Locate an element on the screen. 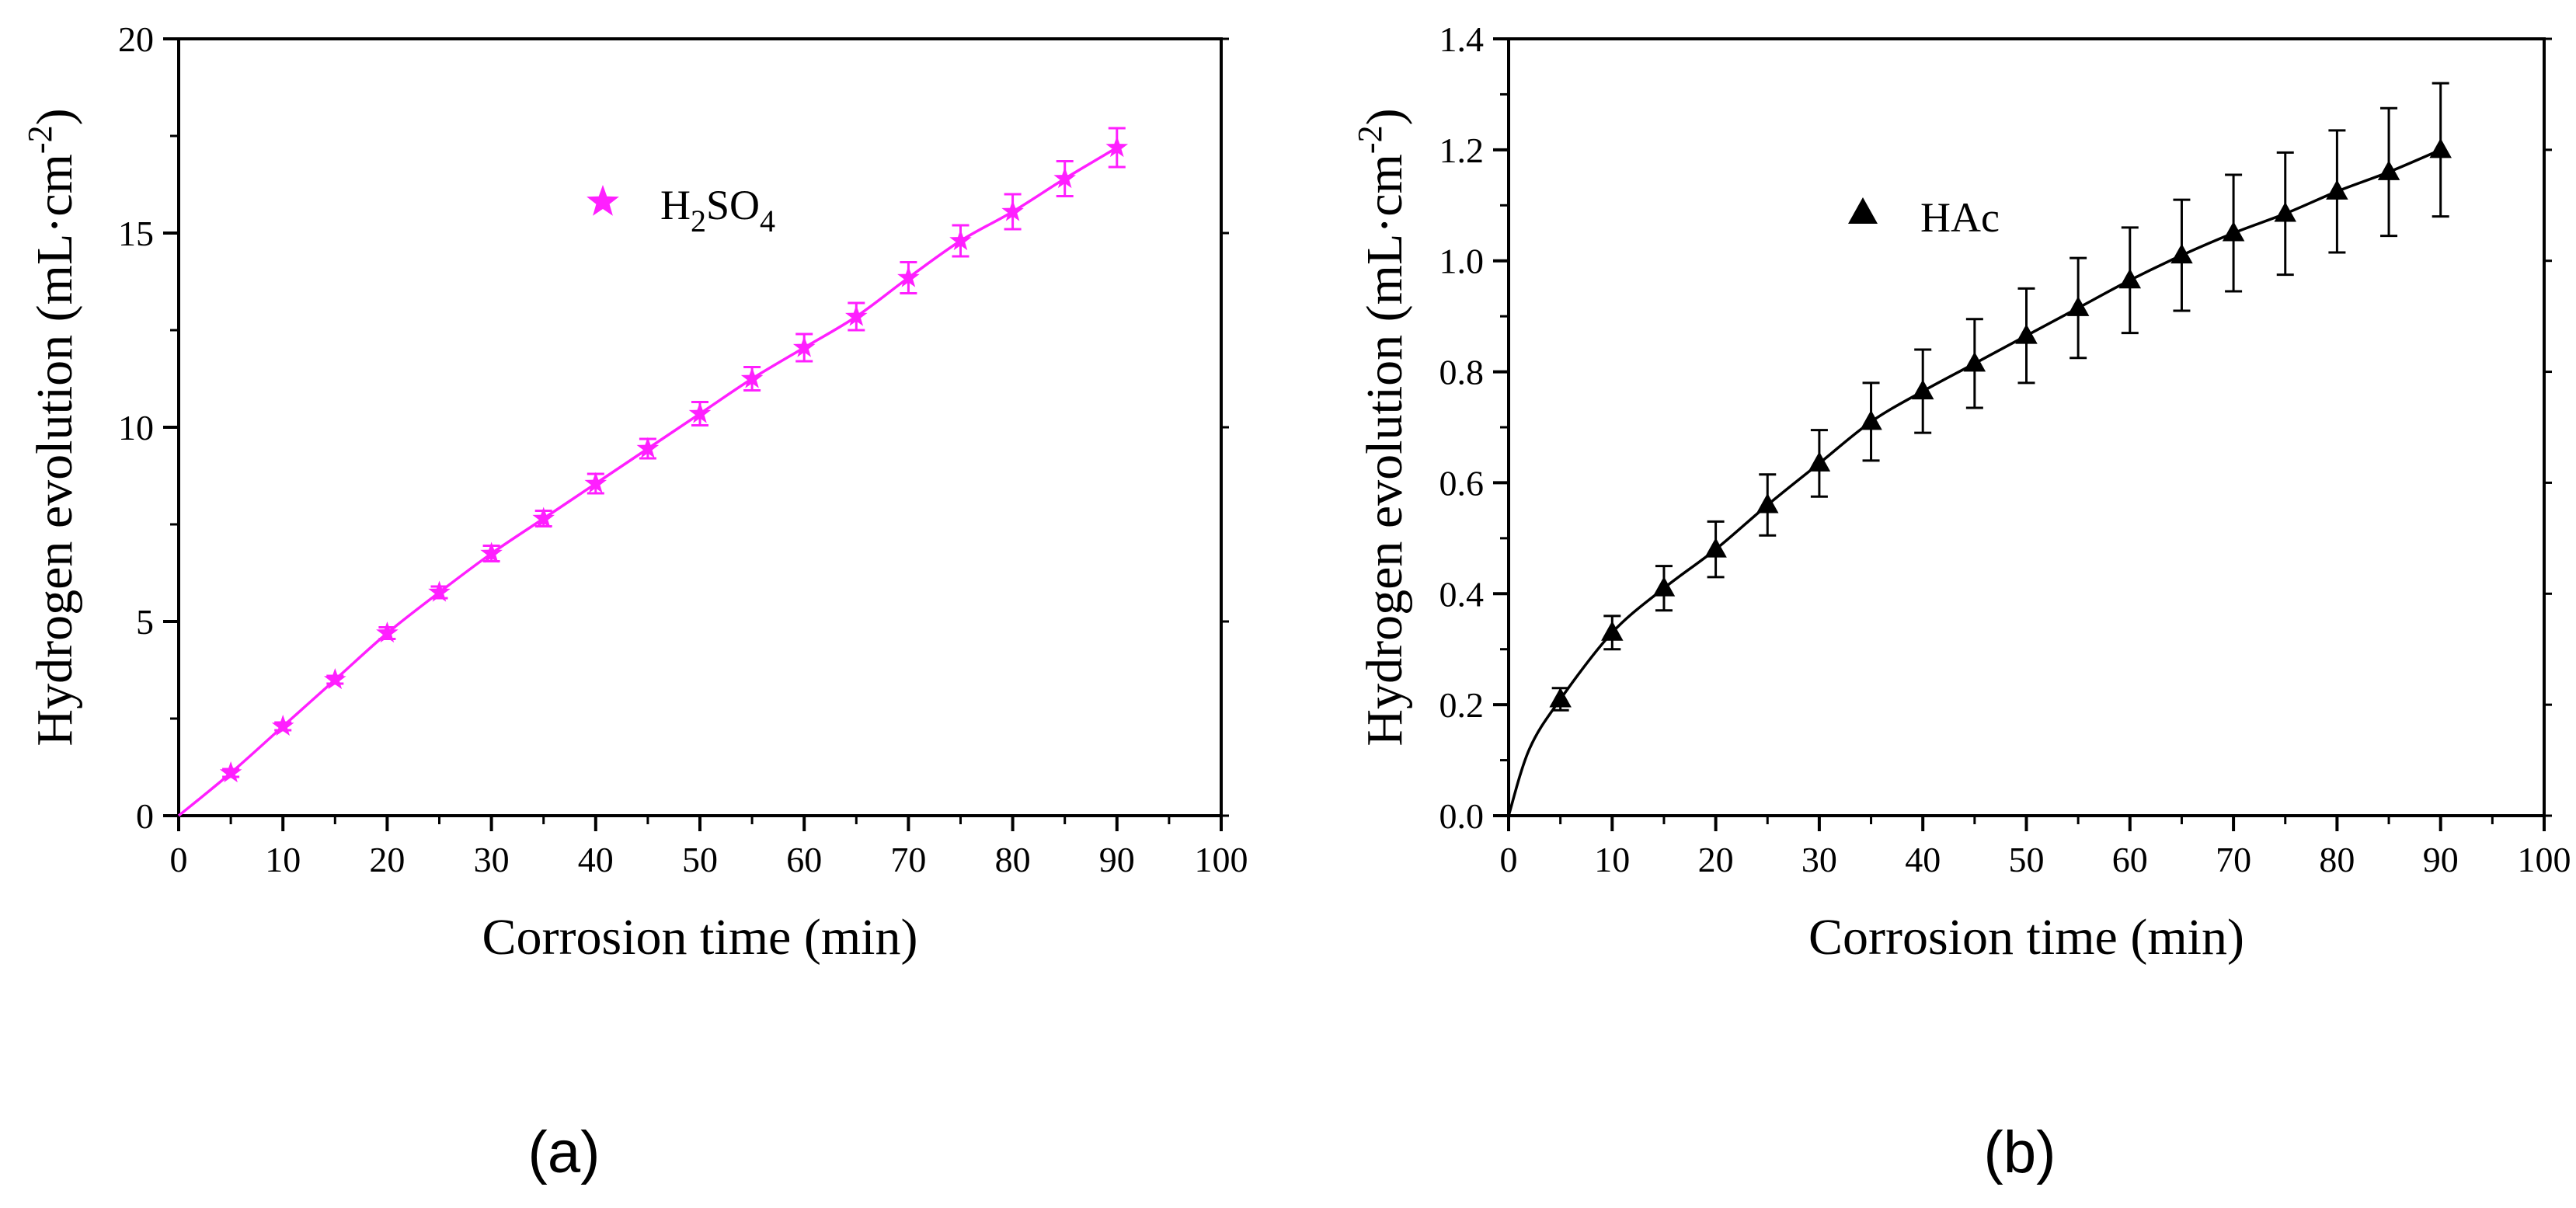  legend-label-a: H2SO4 is located at coordinates (717, 210).